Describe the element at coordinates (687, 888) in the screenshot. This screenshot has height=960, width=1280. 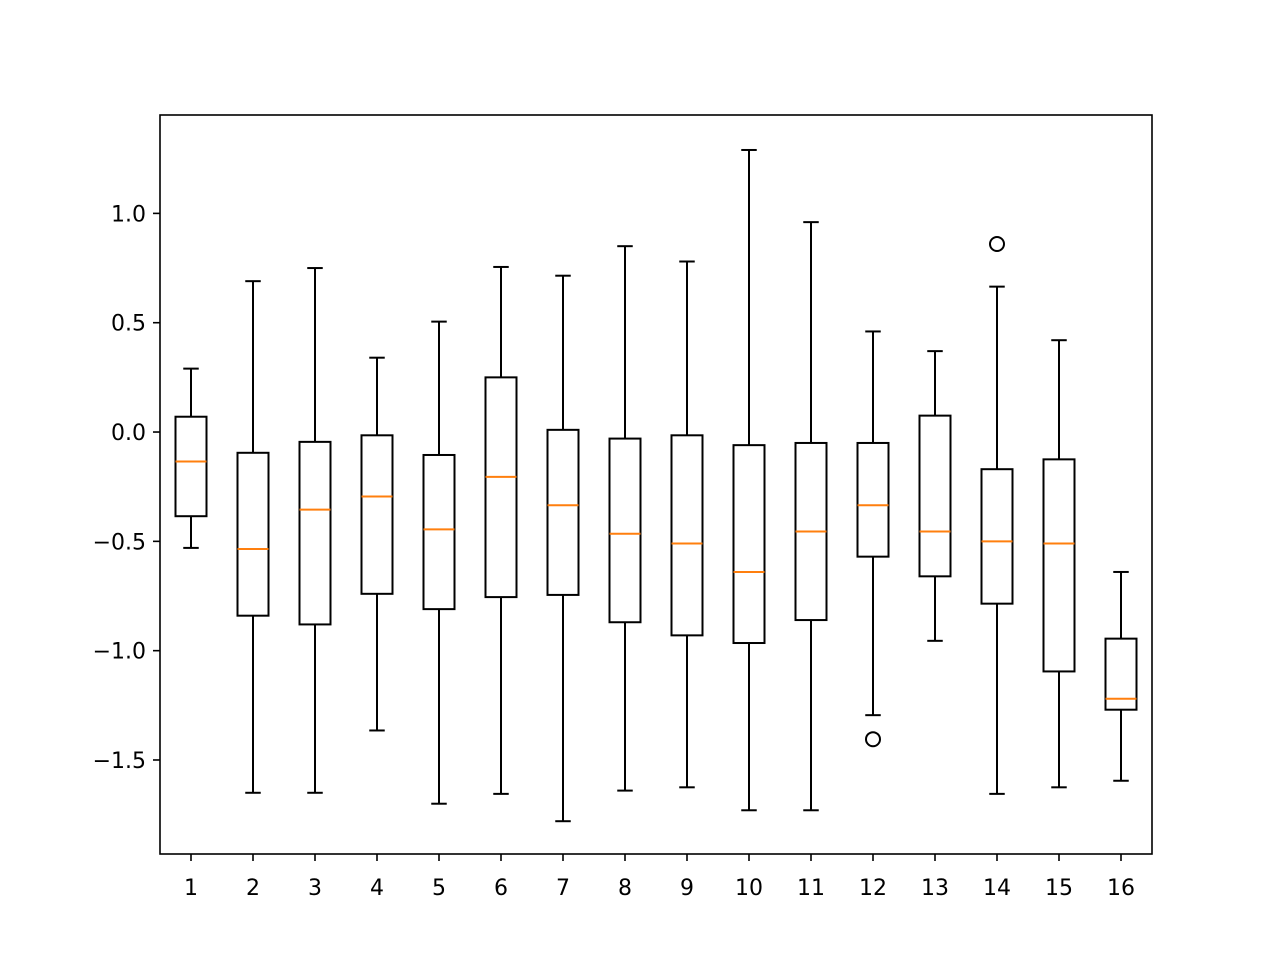
I see `x-tick-label: 9` at that location.